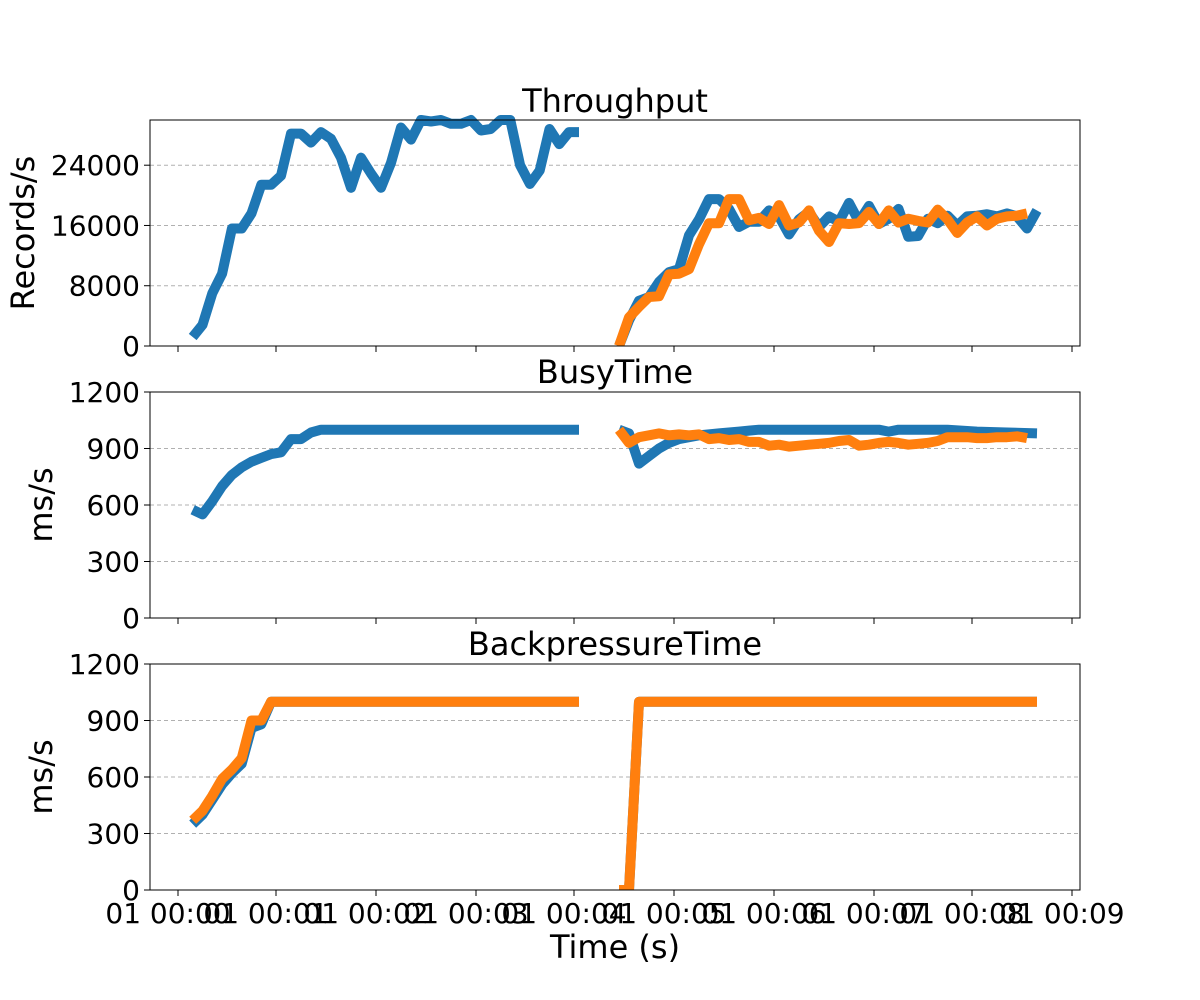  What do you see at coordinates (615, 372) in the screenshot?
I see `panel-title: BusyTime` at bounding box center [615, 372].